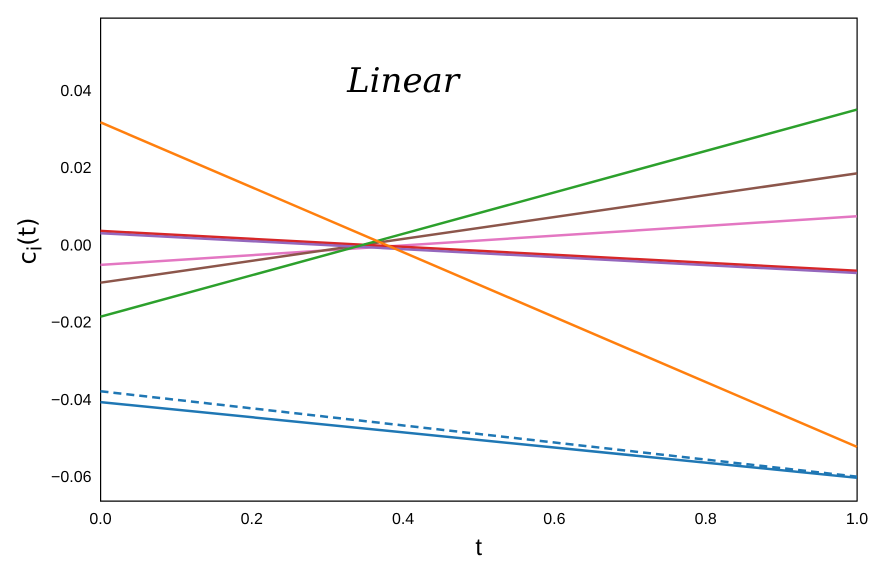  Describe the element at coordinates (705, 519) in the screenshot. I see `x-tick-label: 0.8` at that location.